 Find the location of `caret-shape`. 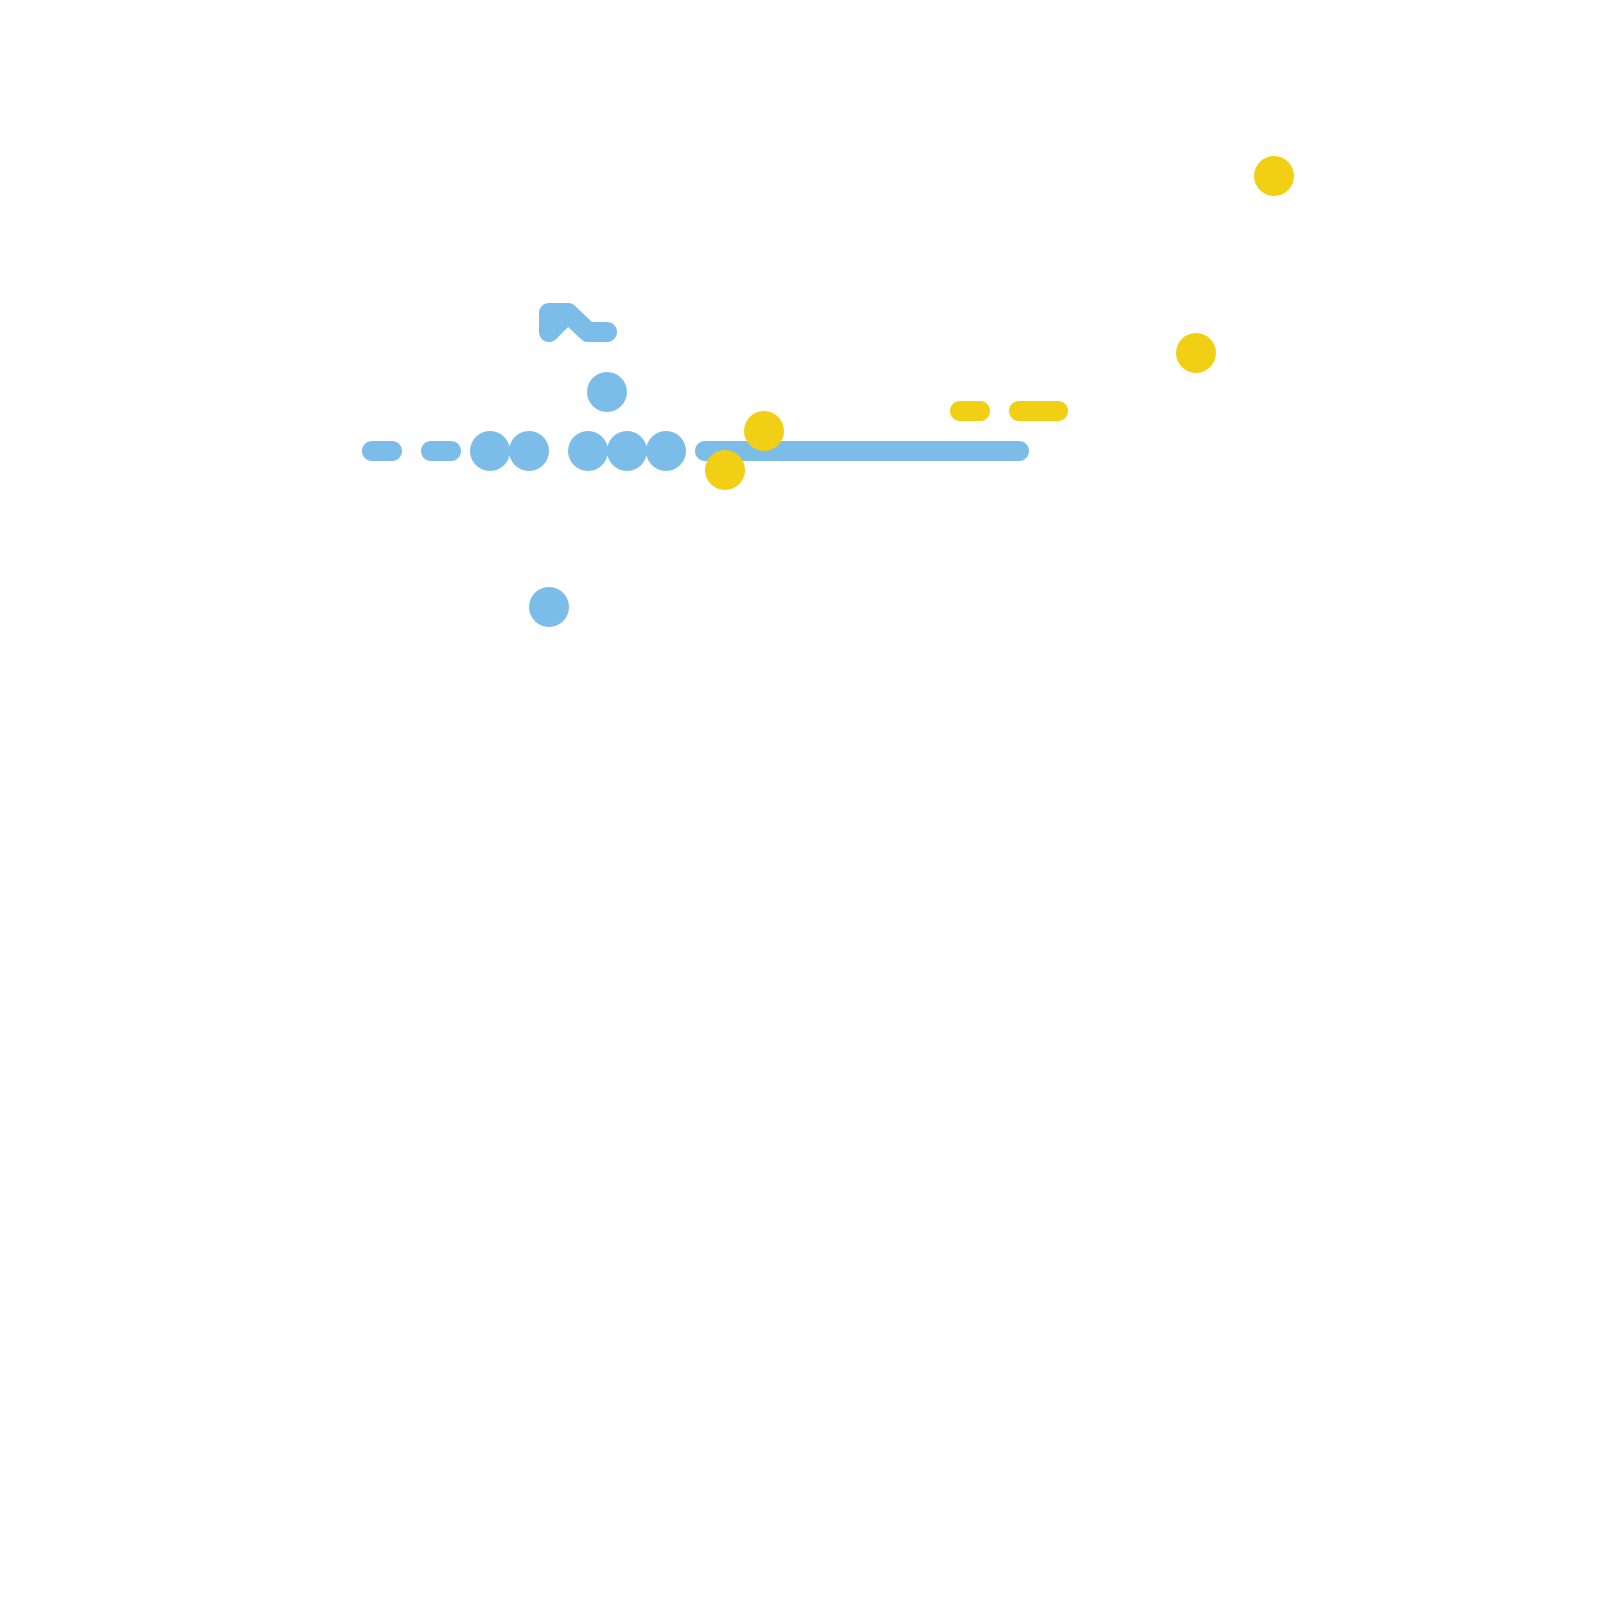

caret-shape is located at coordinates (578, 322).